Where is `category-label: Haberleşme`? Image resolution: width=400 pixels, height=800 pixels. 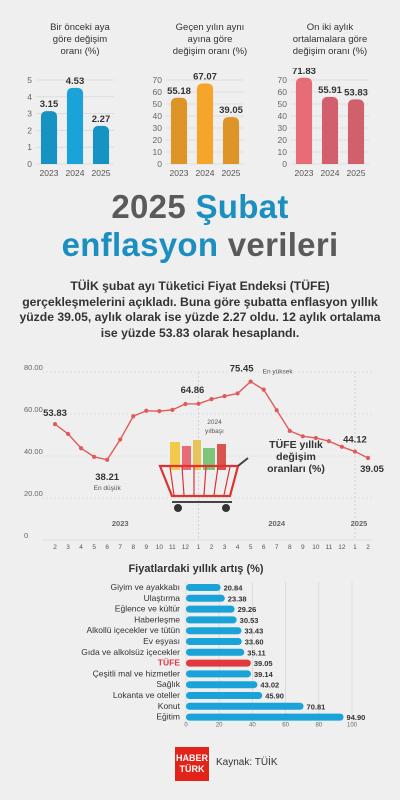
category-label: Haberleşme is located at coordinates (157, 619).